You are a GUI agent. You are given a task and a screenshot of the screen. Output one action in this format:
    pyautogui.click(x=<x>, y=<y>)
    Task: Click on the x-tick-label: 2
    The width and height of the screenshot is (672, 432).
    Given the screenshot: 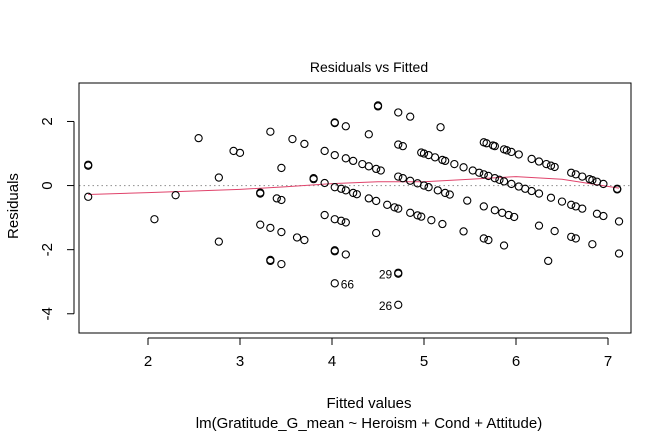 What is the action you would take?
    pyautogui.click(x=148, y=361)
    